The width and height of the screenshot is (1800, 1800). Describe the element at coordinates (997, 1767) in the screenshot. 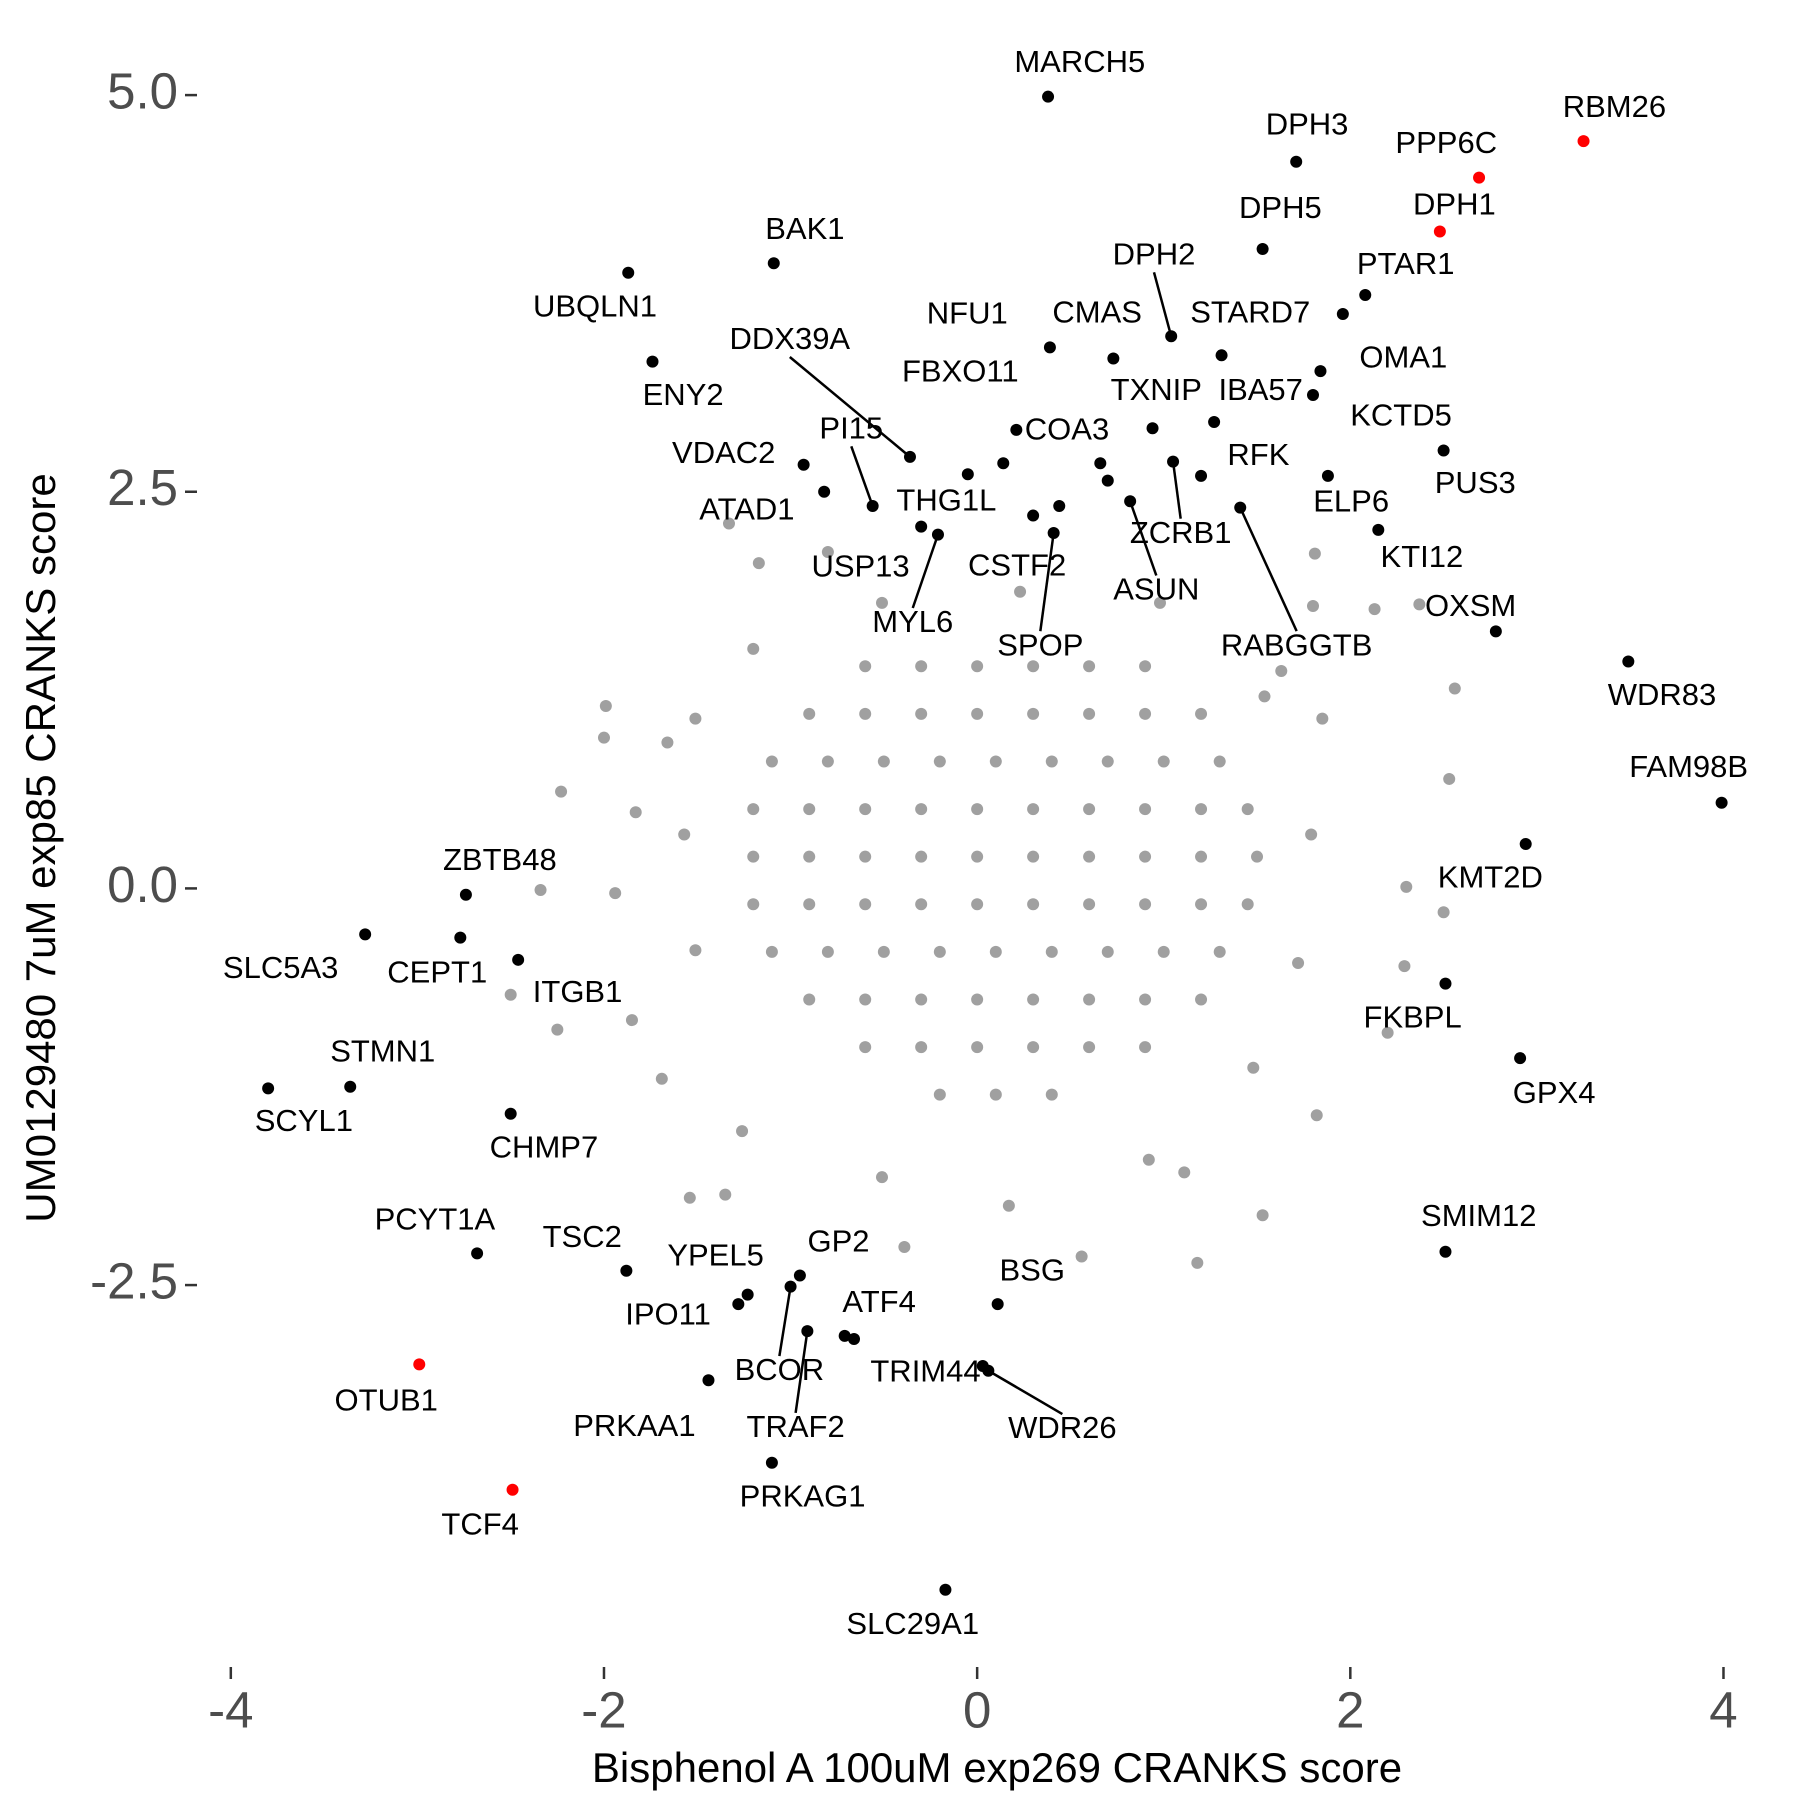

I see `x-axis-title: Bisphenol A 100uM exp269 CRANKS score` at that location.